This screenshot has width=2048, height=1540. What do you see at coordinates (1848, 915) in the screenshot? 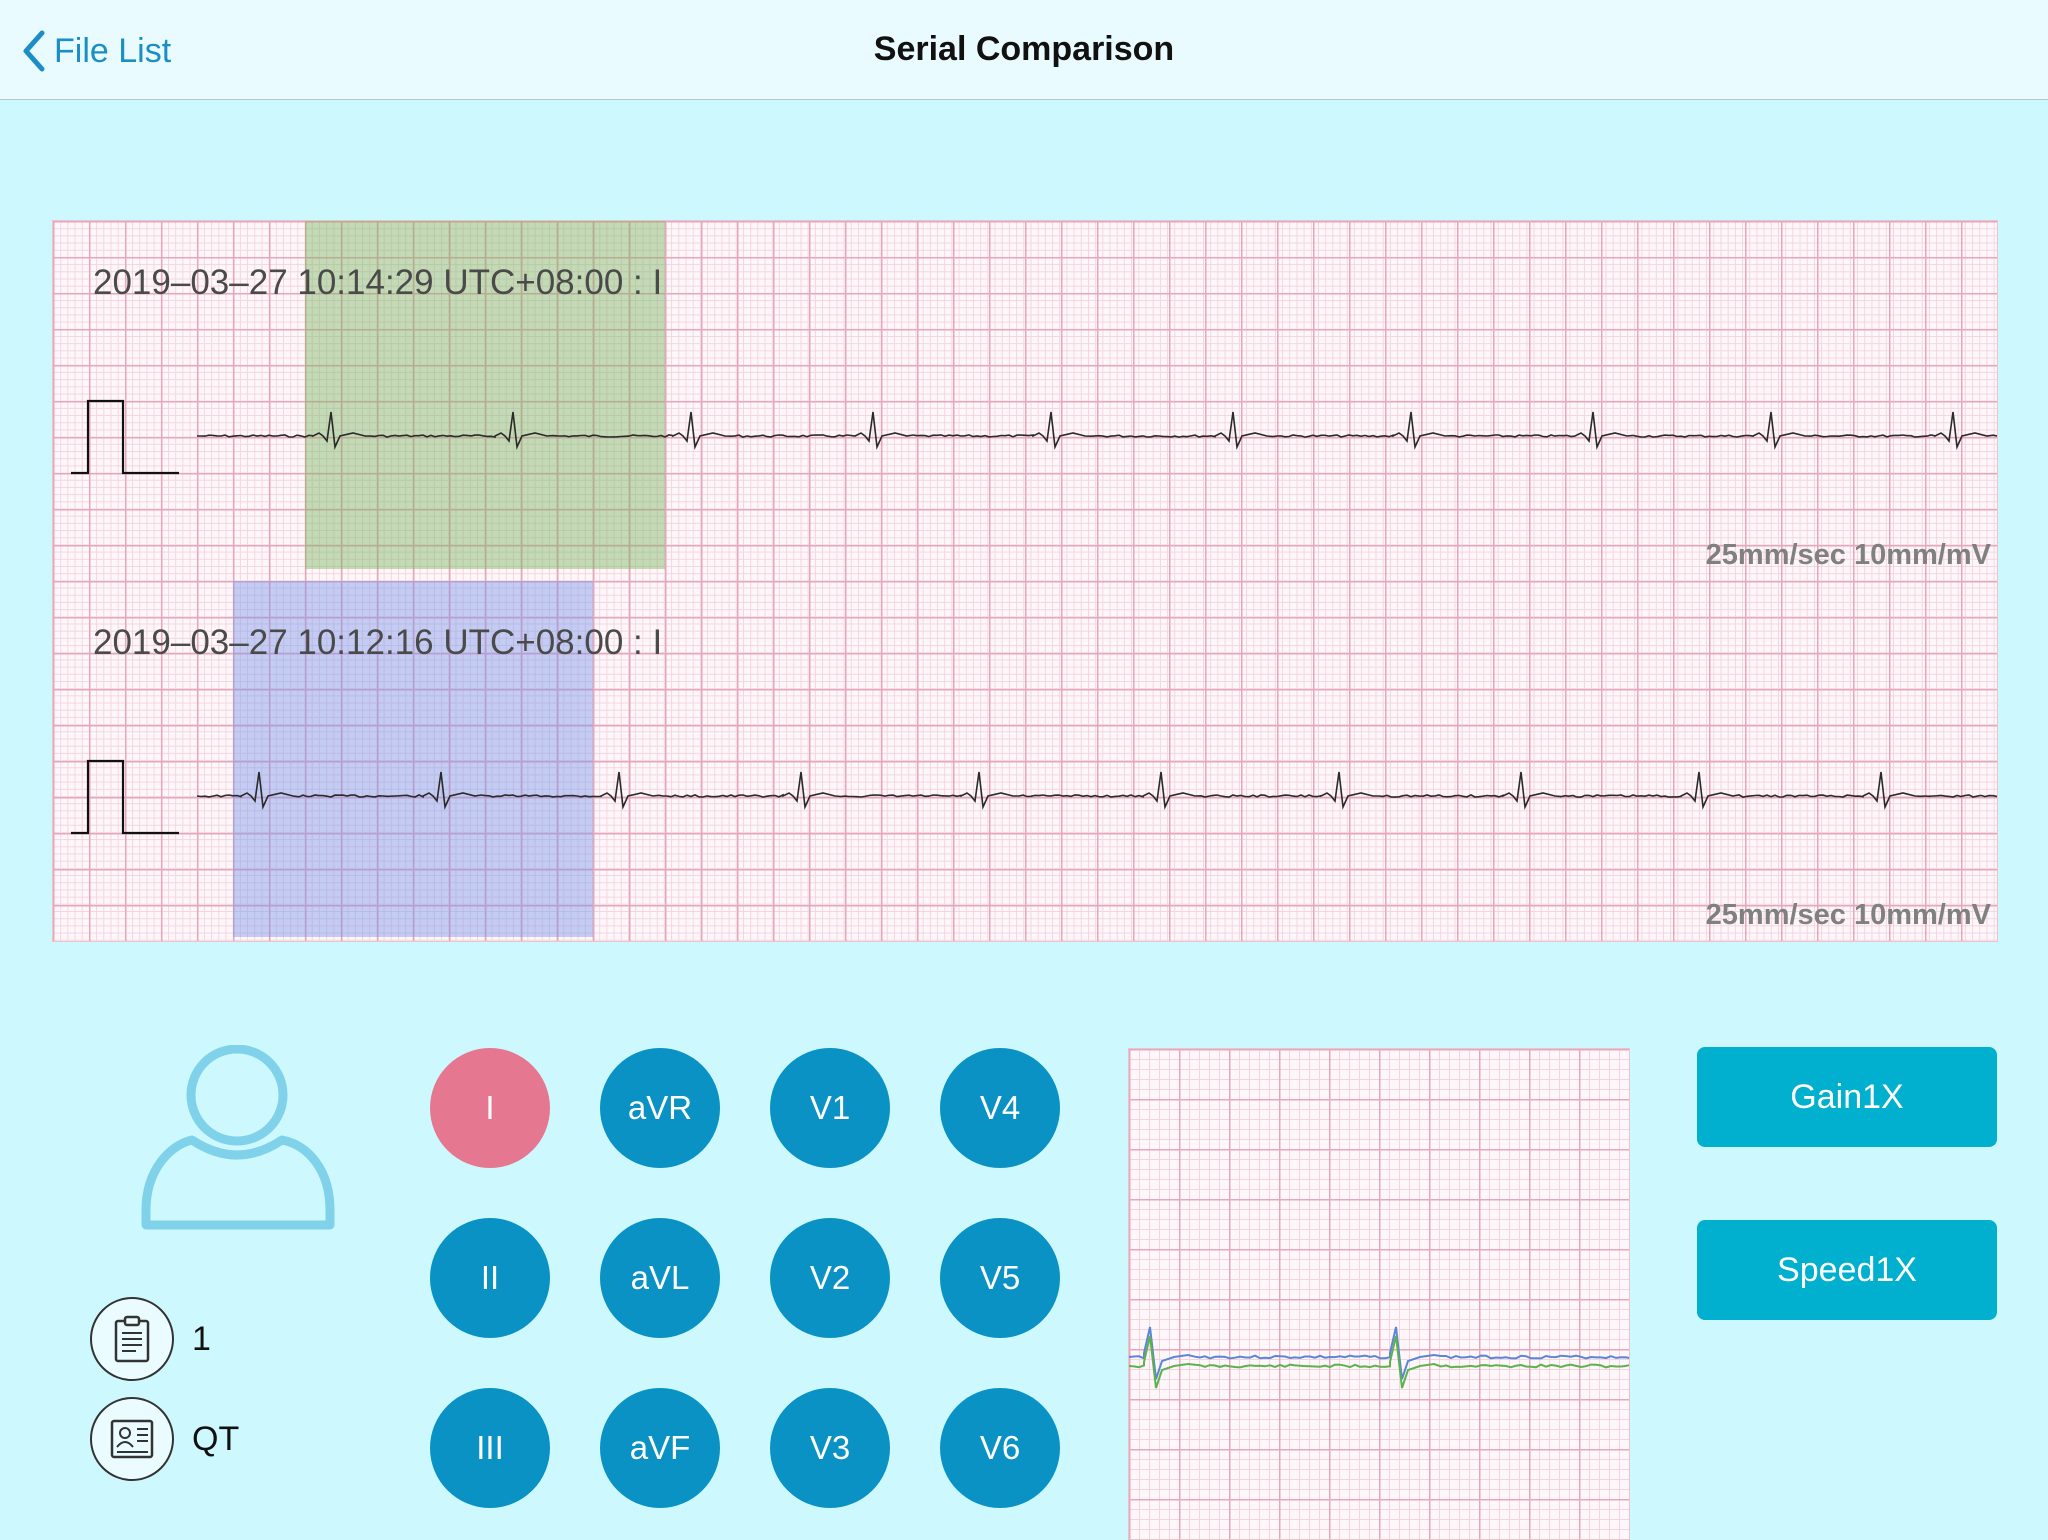
I see `strip-2-scale: 25mm/sec 10mm/mV` at bounding box center [1848, 915].